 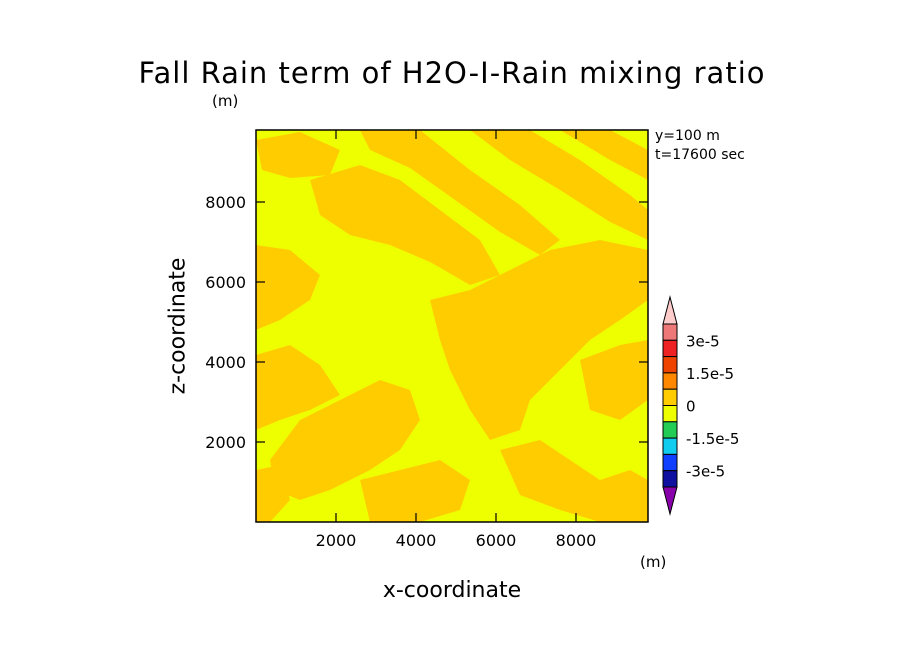 What do you see at coordinates (691, 407) in the screenshot?
I see `colorbar-label: 0` at bounding box center [691, 407].